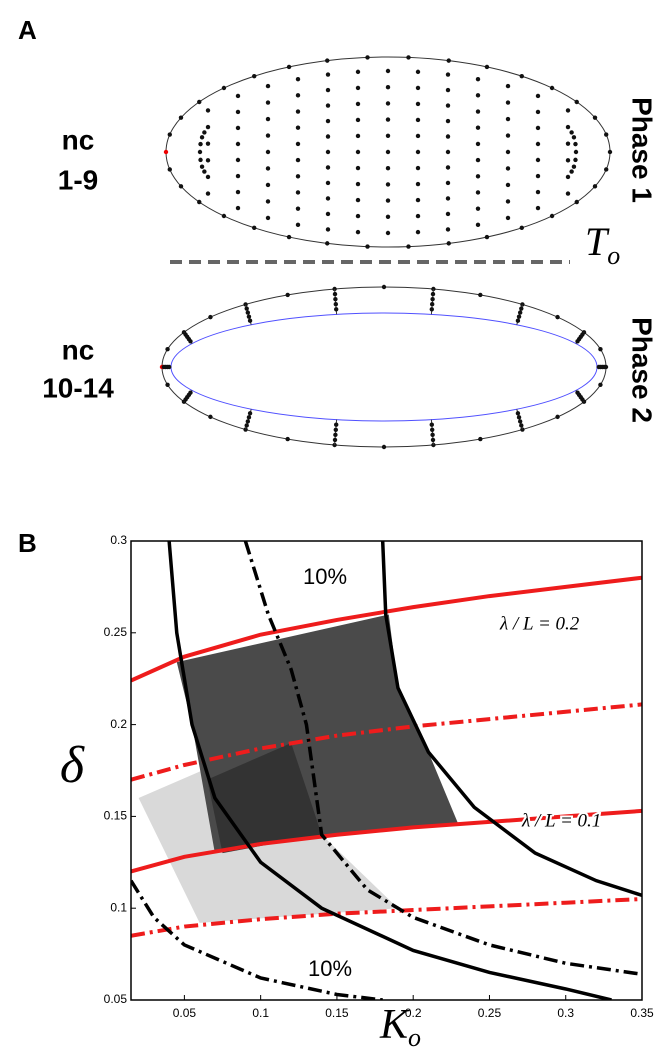 The width and height of the screenshot is (669, 1055). What do you see at coordinates (337, 1013) in the screenshot?
I see `x-tick-label: 0.15` at bounding box center [337, 1013].